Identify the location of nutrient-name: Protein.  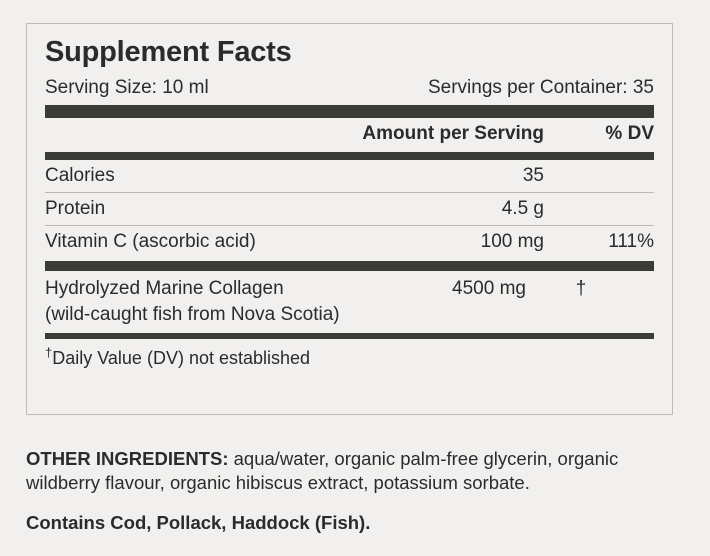
(75, 208).